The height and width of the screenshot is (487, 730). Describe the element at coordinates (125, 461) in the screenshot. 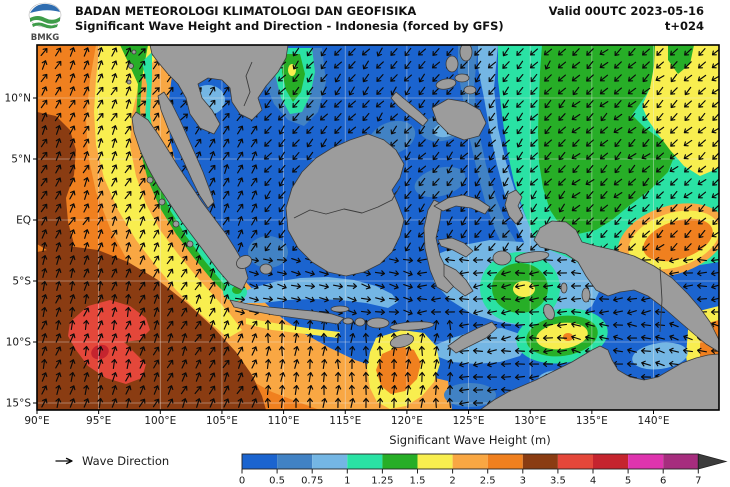

I see `wave-direction-label: Wave Direction` at that location.